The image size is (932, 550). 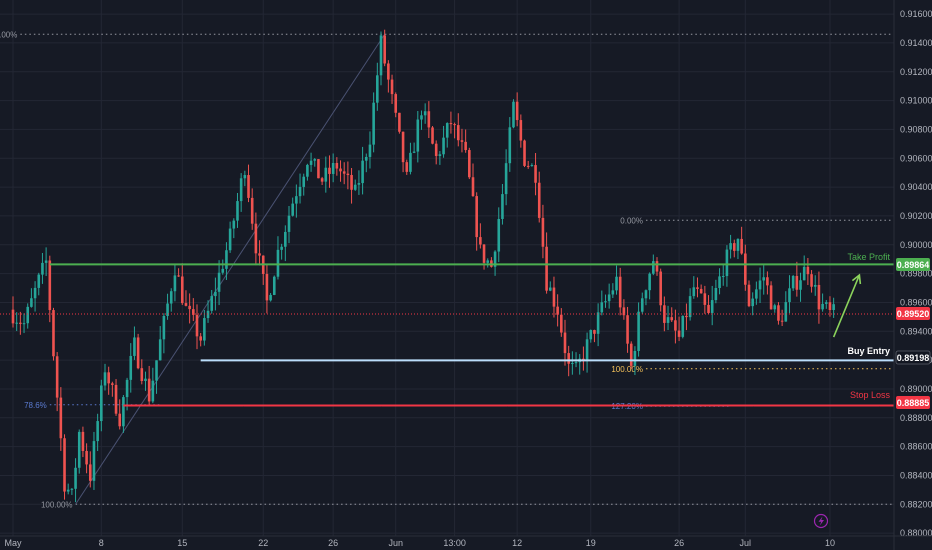 I want to click on svg-text: 0.89864, so click(x=913, y=265).